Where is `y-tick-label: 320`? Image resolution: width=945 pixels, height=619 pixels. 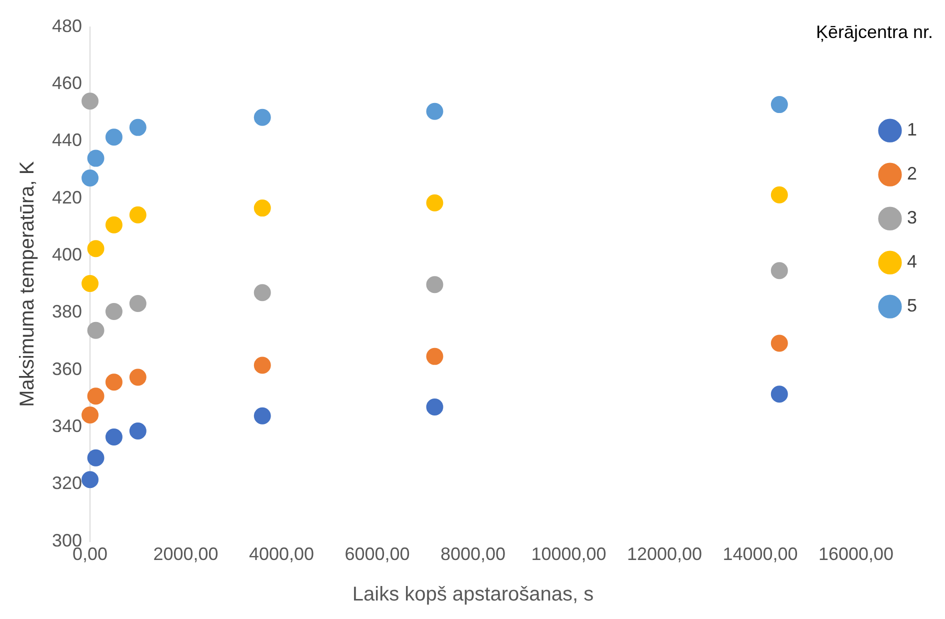 y-tick-label: 320 is located at coordinates (67, 483).